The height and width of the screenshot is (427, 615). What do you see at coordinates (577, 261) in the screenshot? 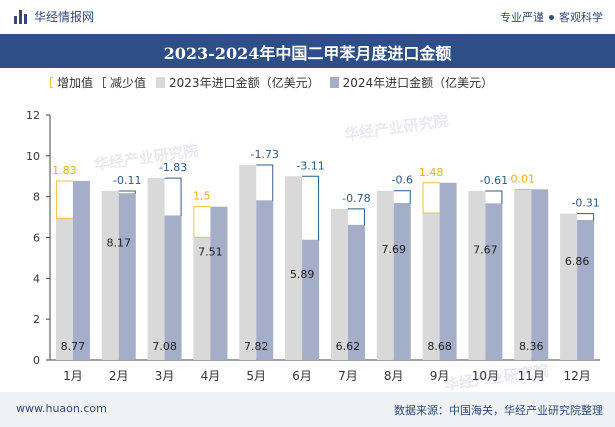
I see `value-label-2024: 6.86` at bounding box center [577, 261].